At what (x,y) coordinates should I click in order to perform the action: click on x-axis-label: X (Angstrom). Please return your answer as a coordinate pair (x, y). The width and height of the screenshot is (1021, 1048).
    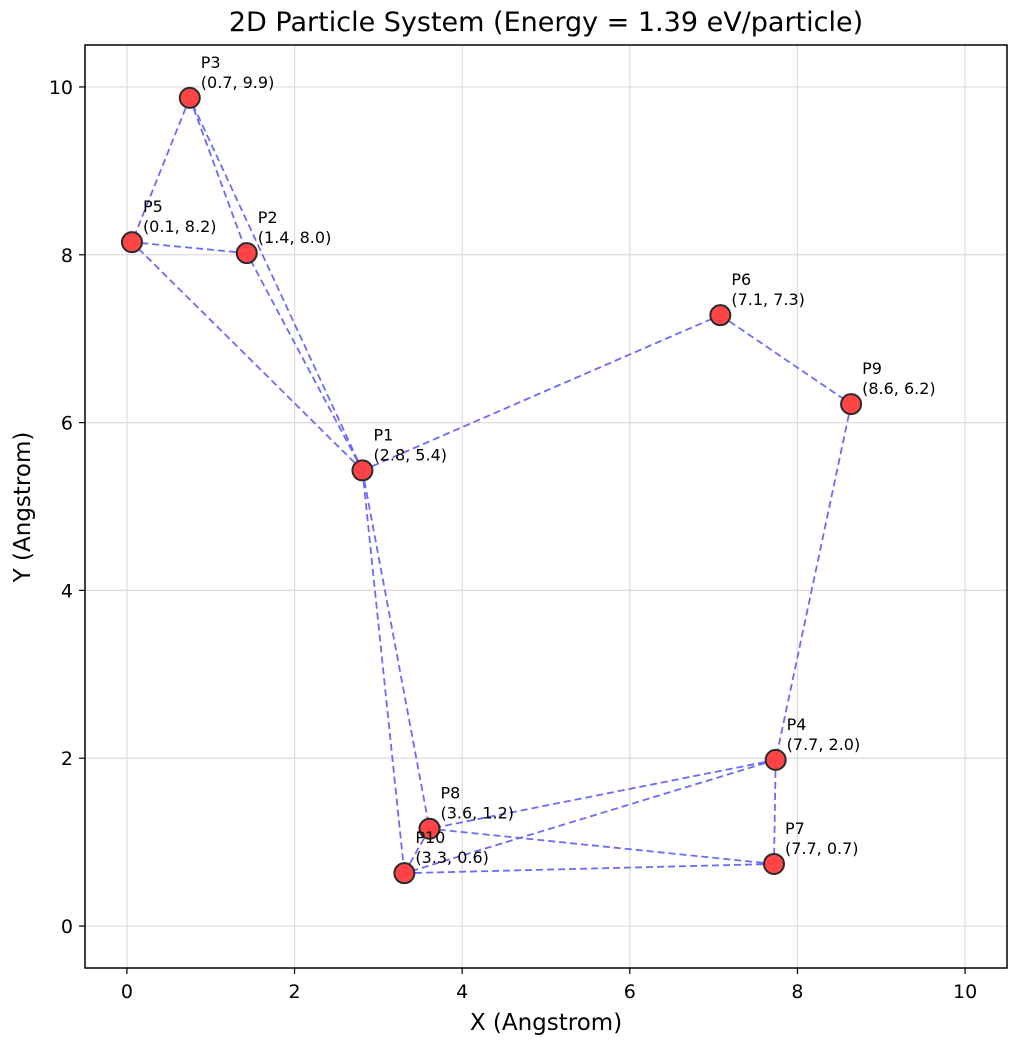
    Looking at the image, I should click on (546, 1023).